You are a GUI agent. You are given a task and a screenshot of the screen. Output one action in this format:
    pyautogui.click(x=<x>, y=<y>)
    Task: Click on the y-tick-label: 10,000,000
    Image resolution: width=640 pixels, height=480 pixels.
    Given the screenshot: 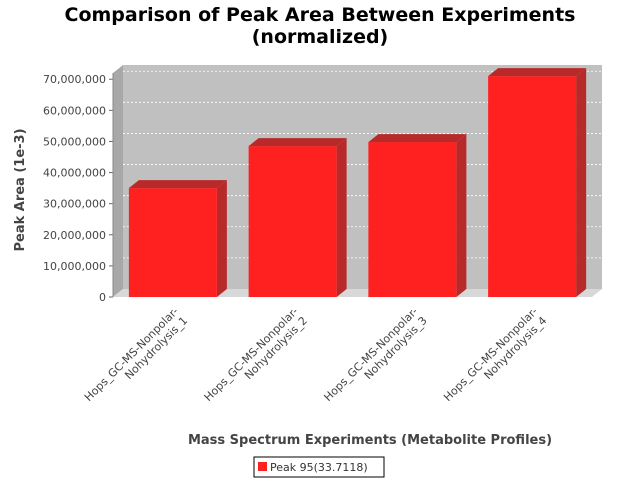 What is the action you would take?
    pyautogui.click(x=74, y=266)
    